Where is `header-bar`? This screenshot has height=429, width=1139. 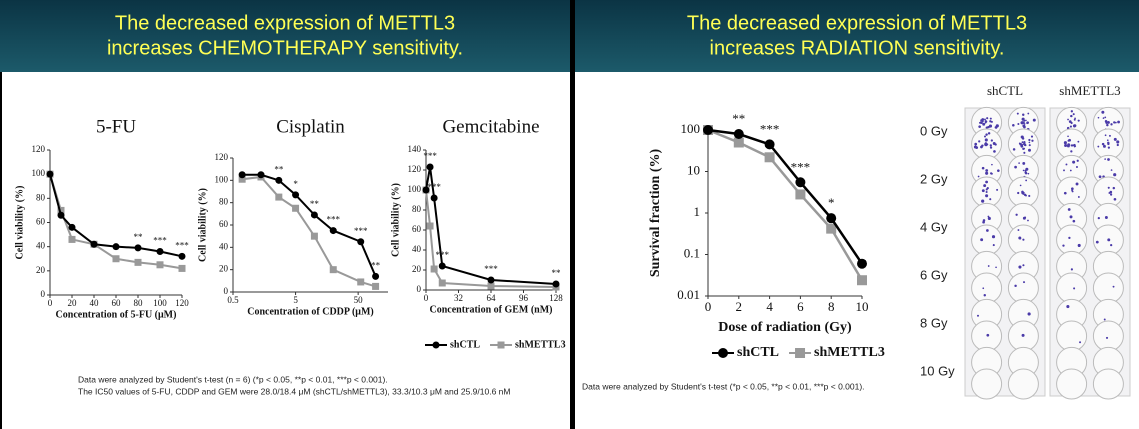 header-bar is located at coordinates (857, 36).